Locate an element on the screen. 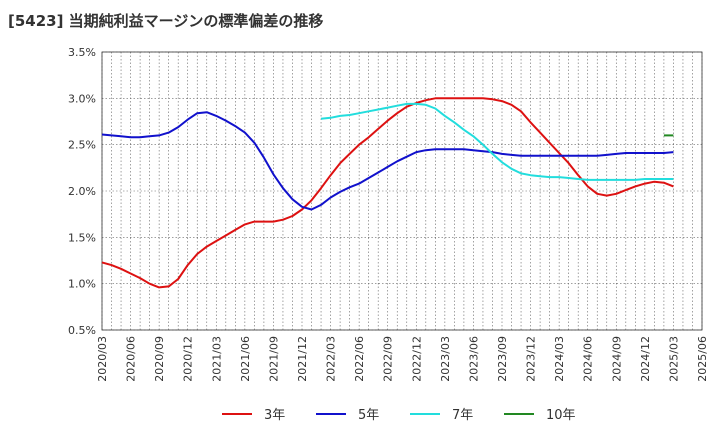  x-tick-label: 2022/06 is located at coordinates (359, 359).